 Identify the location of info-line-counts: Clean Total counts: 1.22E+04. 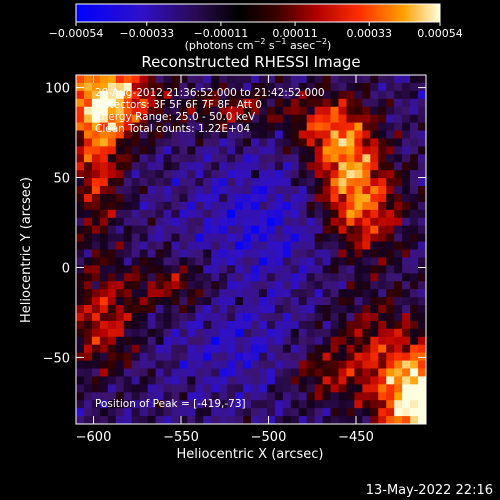
(172, 129).